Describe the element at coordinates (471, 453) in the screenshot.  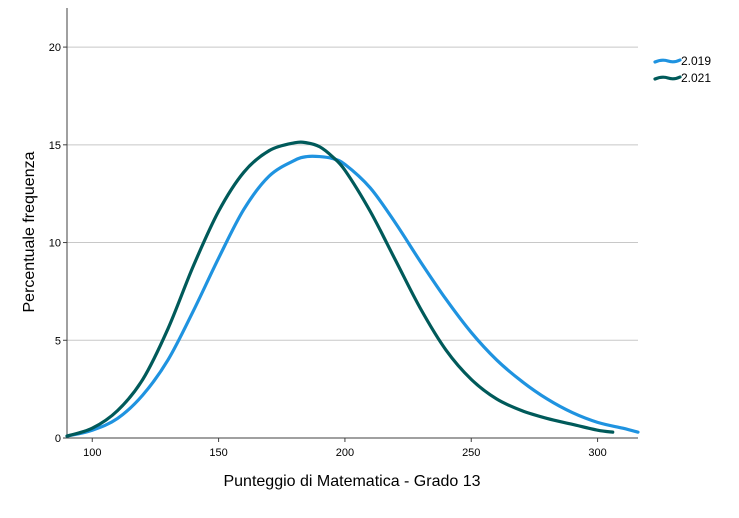
I see `x-tick-label: 250` at that location.